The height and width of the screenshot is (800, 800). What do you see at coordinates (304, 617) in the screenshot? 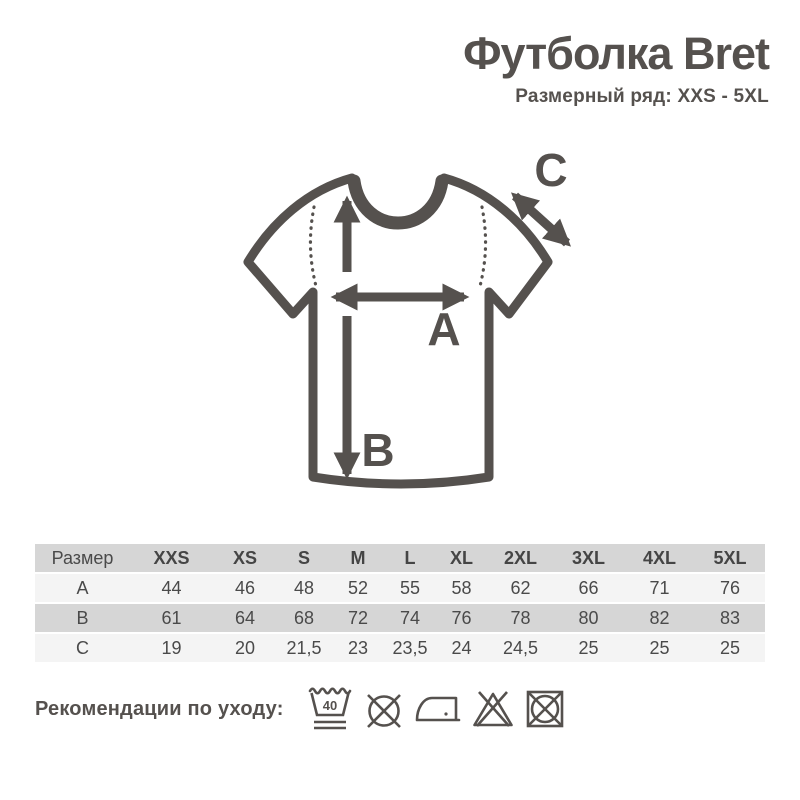
I see `size-cell: 68` at bounding box center [304, 617].